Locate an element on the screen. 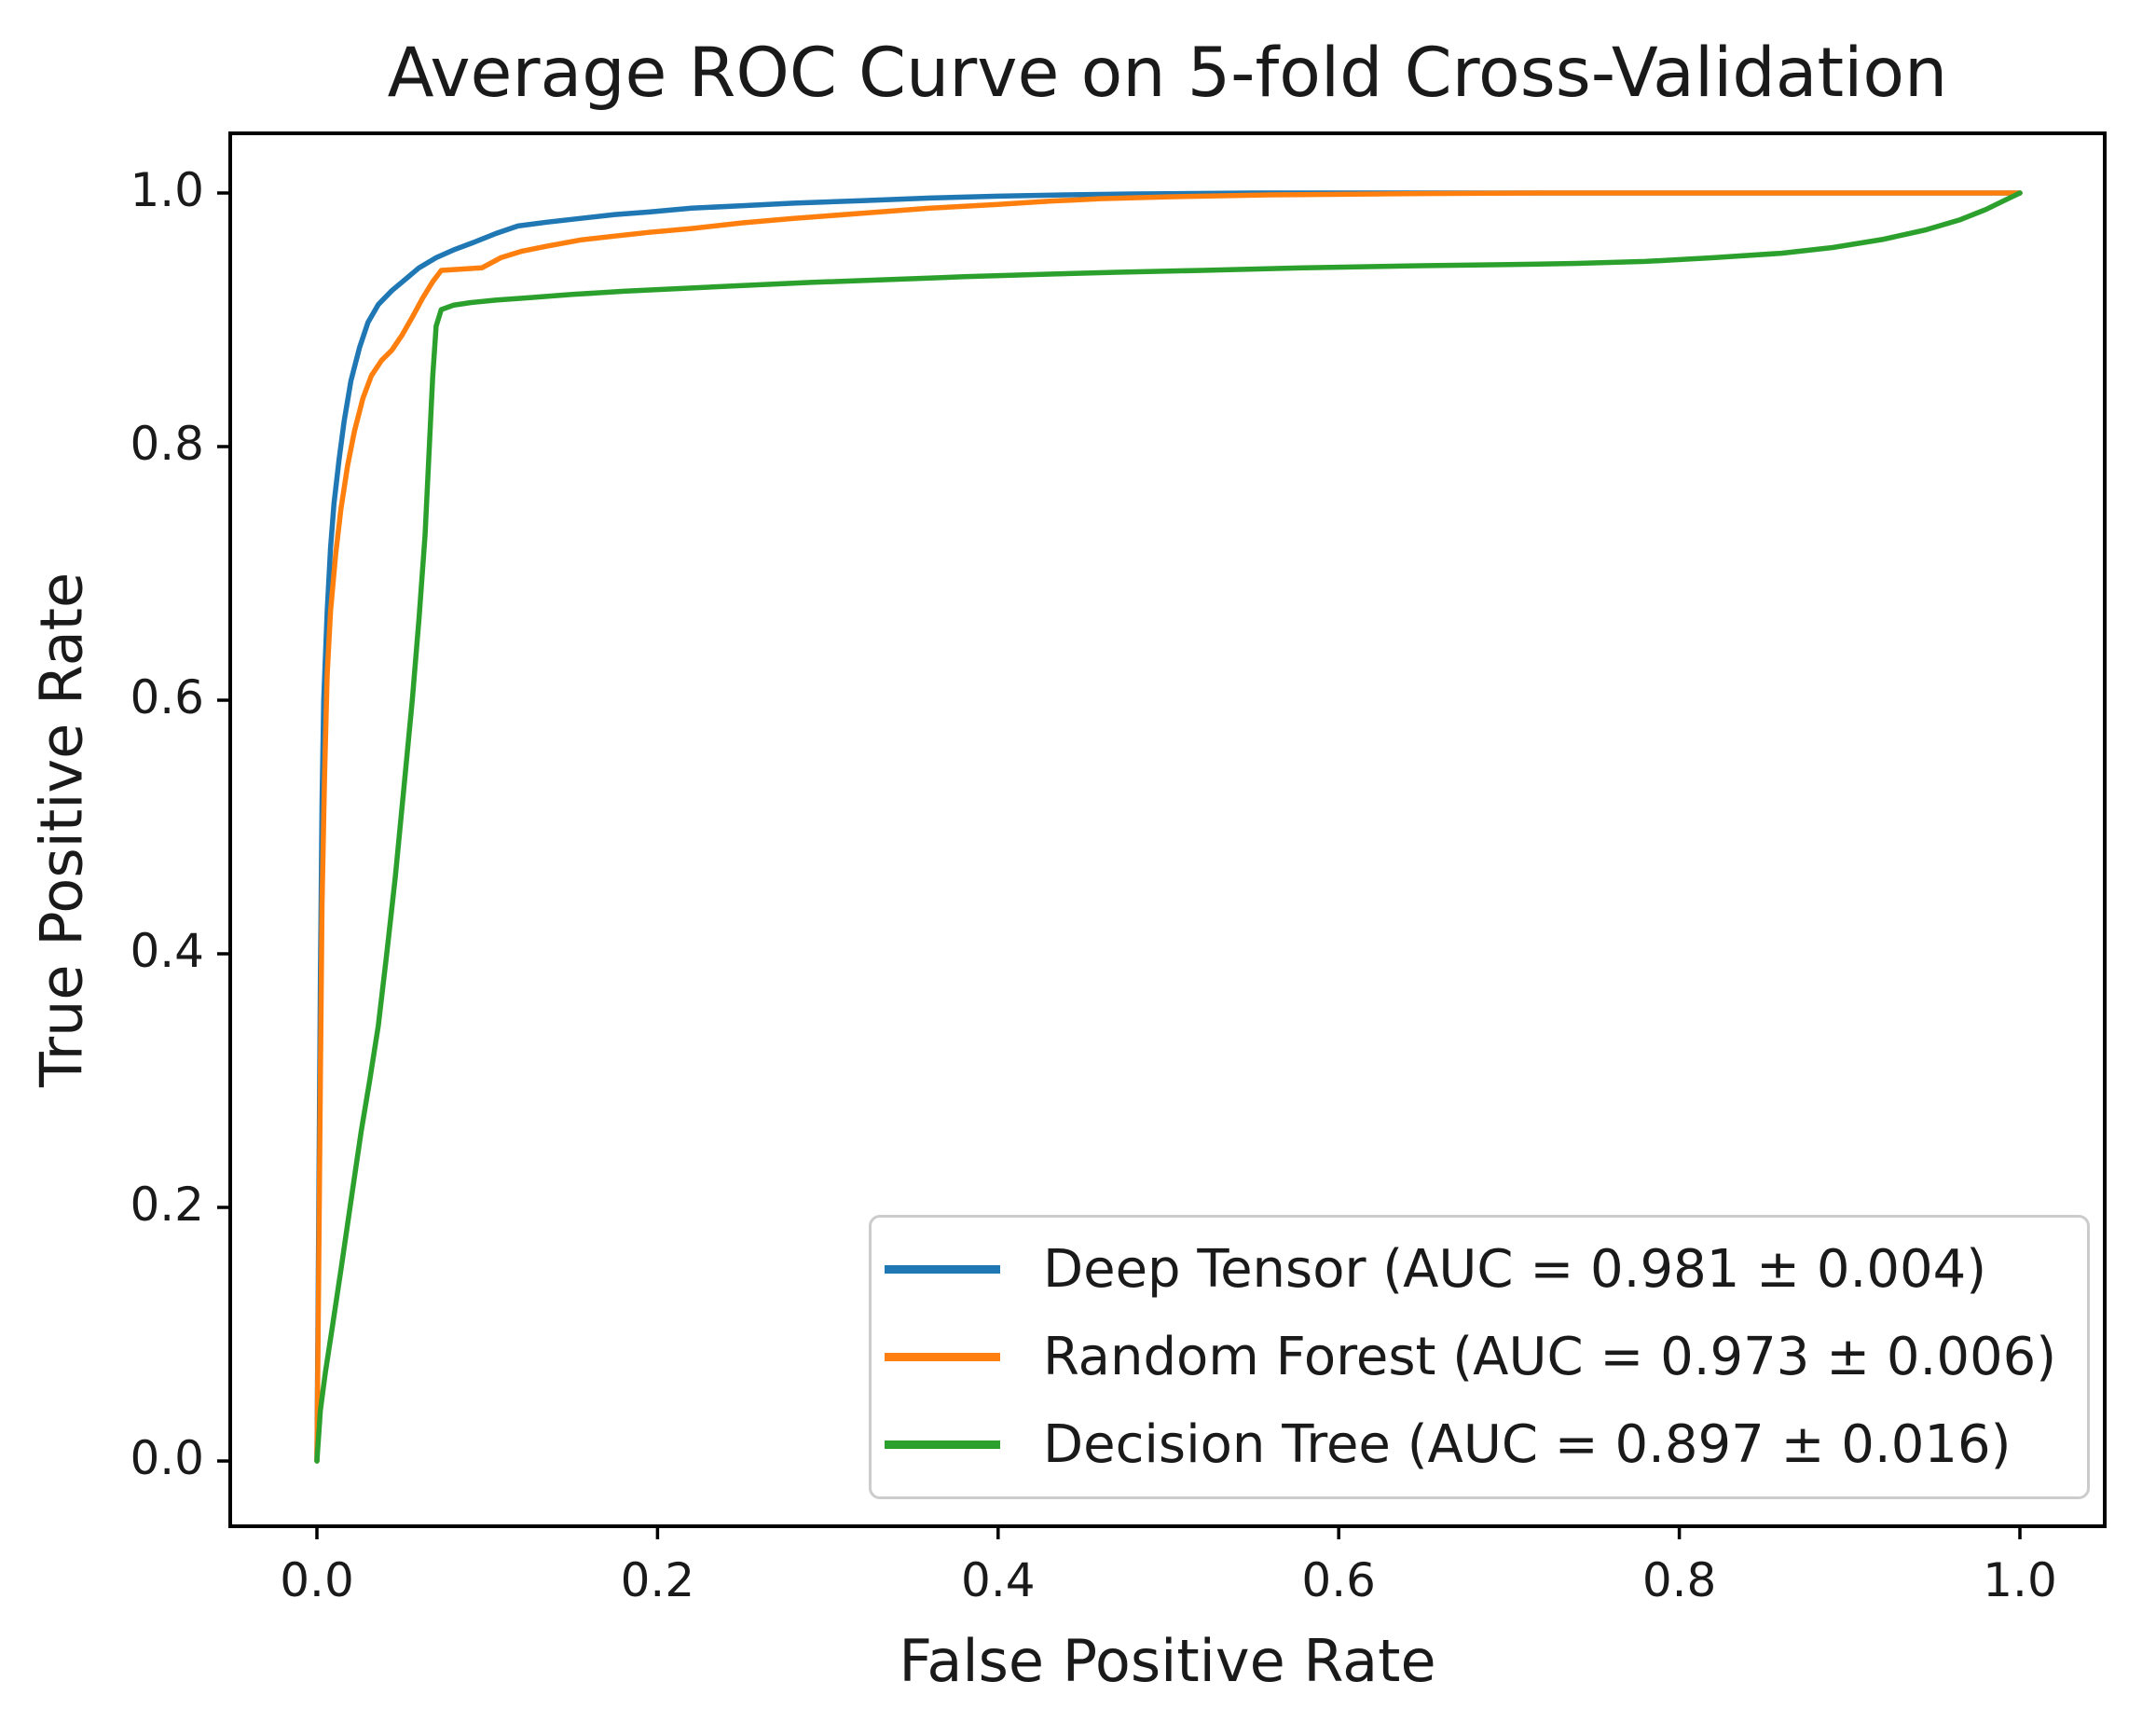 This screenshot has width=2156, height=1709. x-tick-label: 0.4 is located at coordinates (999, 1580).